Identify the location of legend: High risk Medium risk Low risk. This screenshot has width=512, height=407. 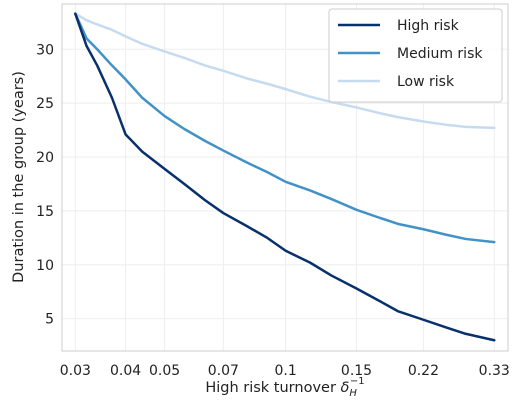
(415, 55).